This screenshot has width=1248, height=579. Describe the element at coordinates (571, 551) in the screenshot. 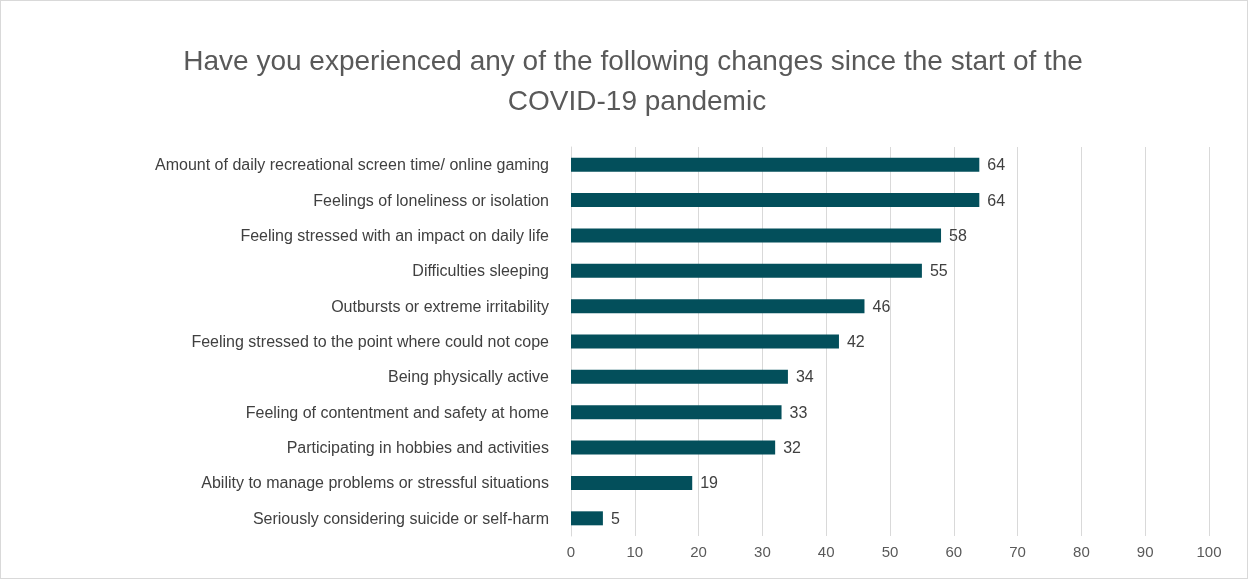

I see `x-tick-label: 0` at that location.